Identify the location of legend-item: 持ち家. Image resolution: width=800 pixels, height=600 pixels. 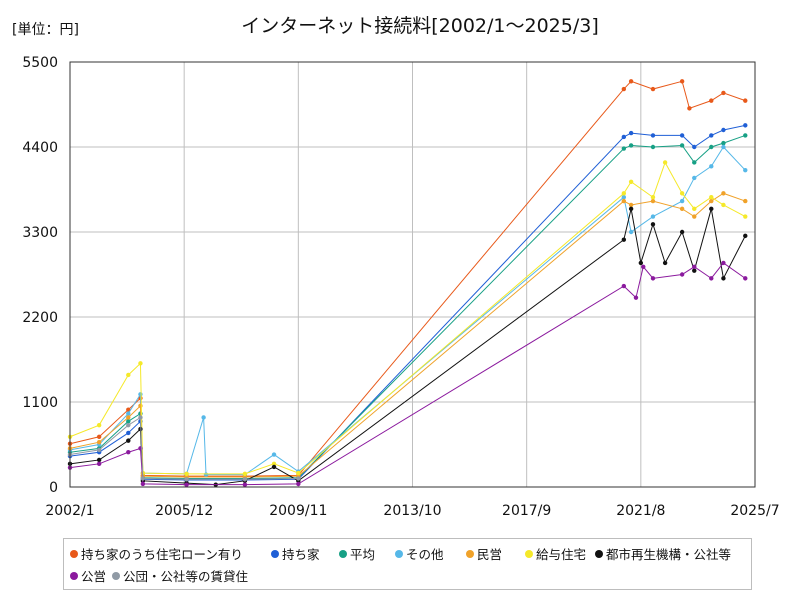
(295, 553).